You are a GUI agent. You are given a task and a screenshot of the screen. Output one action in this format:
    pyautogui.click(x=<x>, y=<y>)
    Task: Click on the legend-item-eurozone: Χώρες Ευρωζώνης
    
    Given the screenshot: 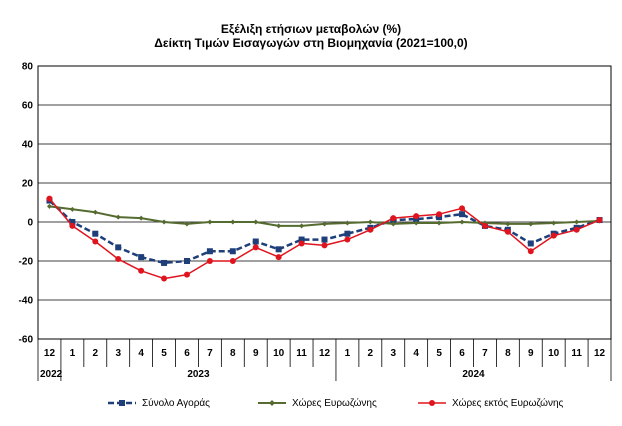 What is the action you would take?
    pyautogui.click(x=317, y=403)
    